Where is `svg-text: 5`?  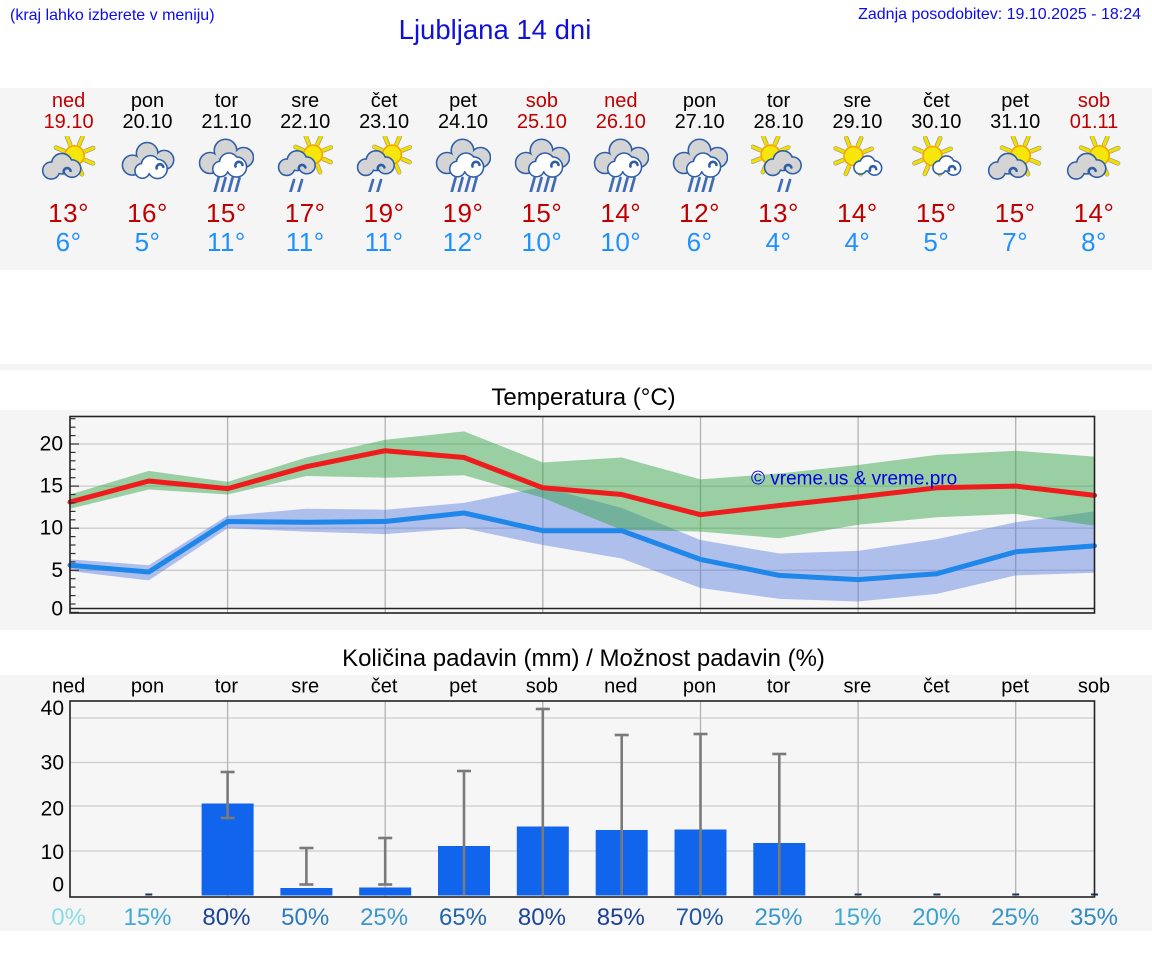 svg-text: 5 is located at coordinates (57, 570).